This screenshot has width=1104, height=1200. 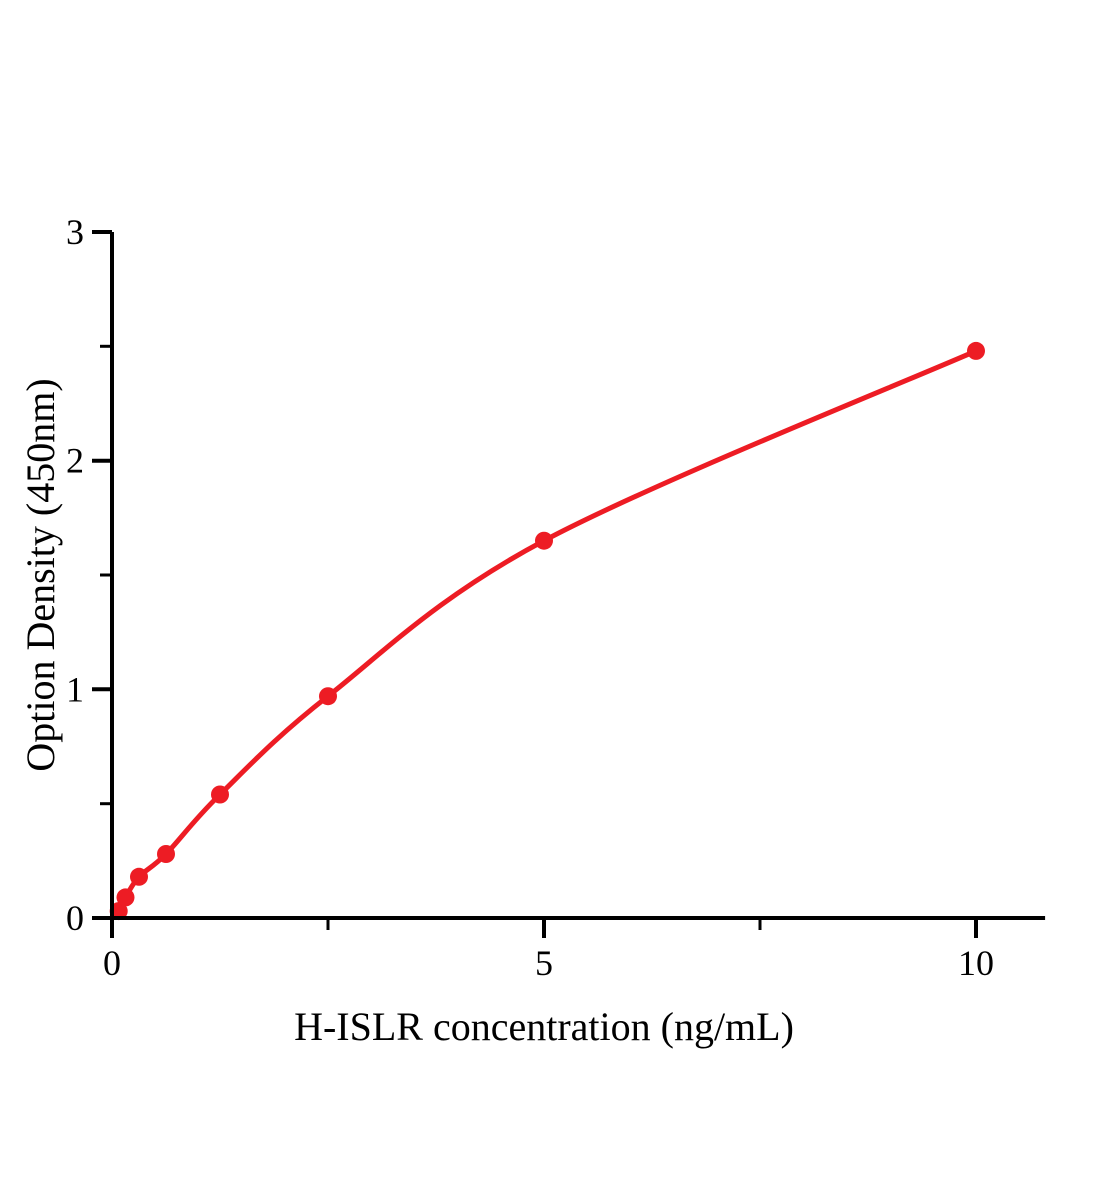 What do you see at coordinates (75, 689) in the screenshot?
I see `y-tick-label: 1` at bounding box center [75, 689].